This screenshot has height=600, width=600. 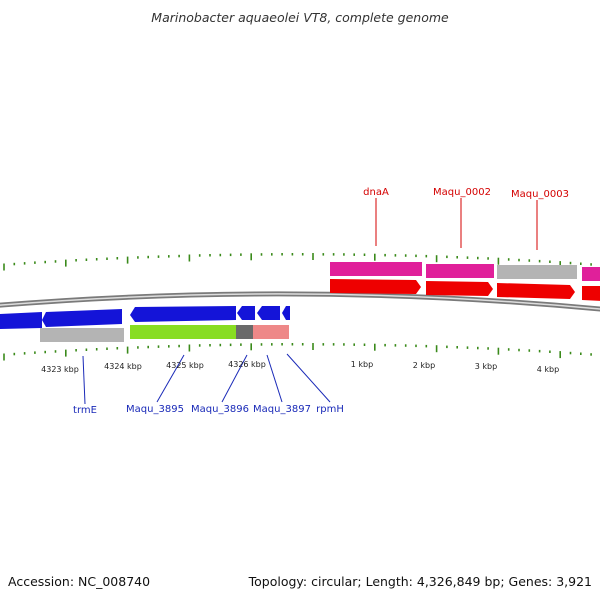 I want to click on pointer-trmE, so click(x=84, y=380).